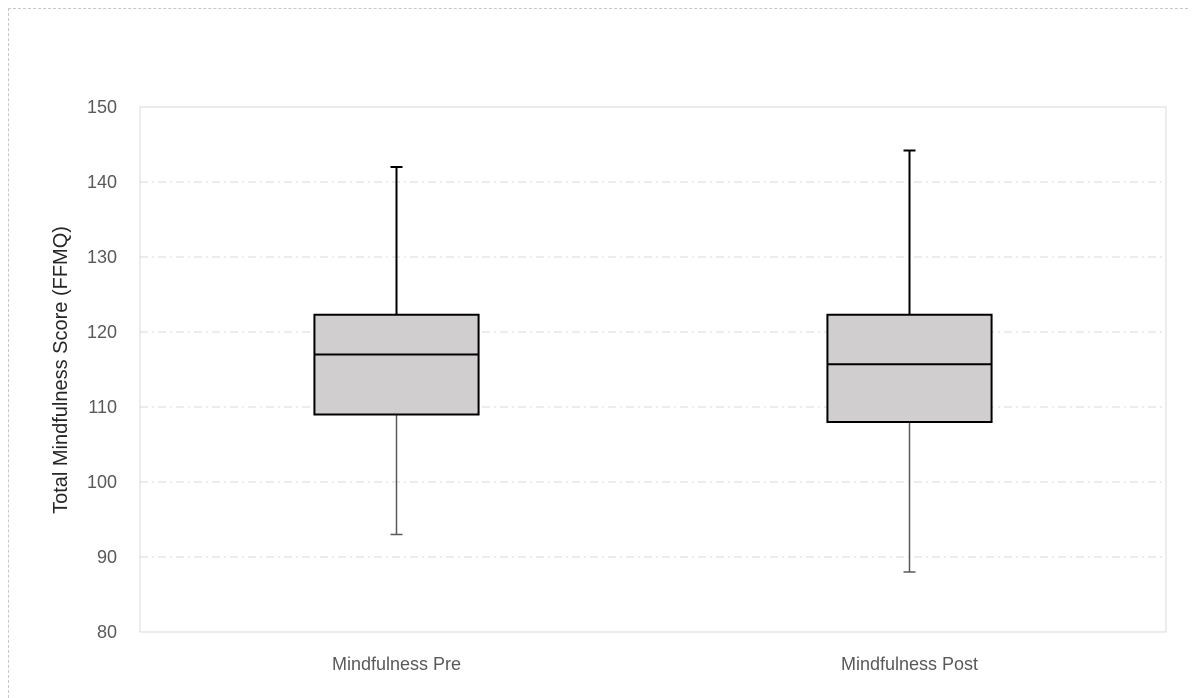  I want to click on y-axis-tick-labels: 80 90 100 110 120 130 140 150, so click(102, 369).